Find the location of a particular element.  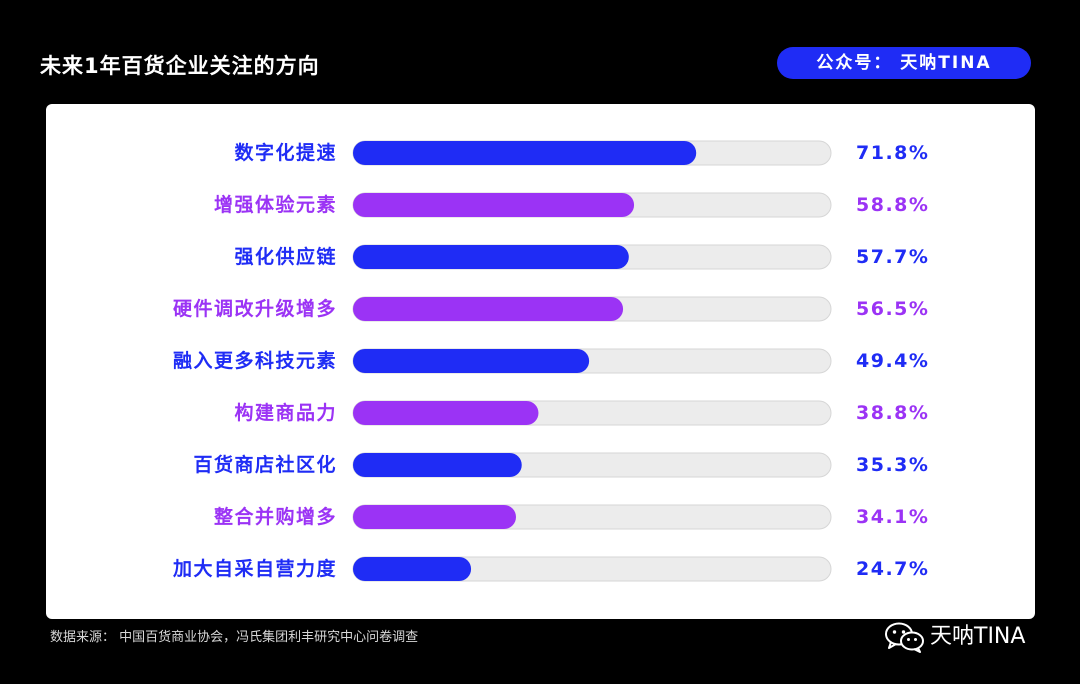

category-label: 构建商品力 is located at coordinates (285, 412).